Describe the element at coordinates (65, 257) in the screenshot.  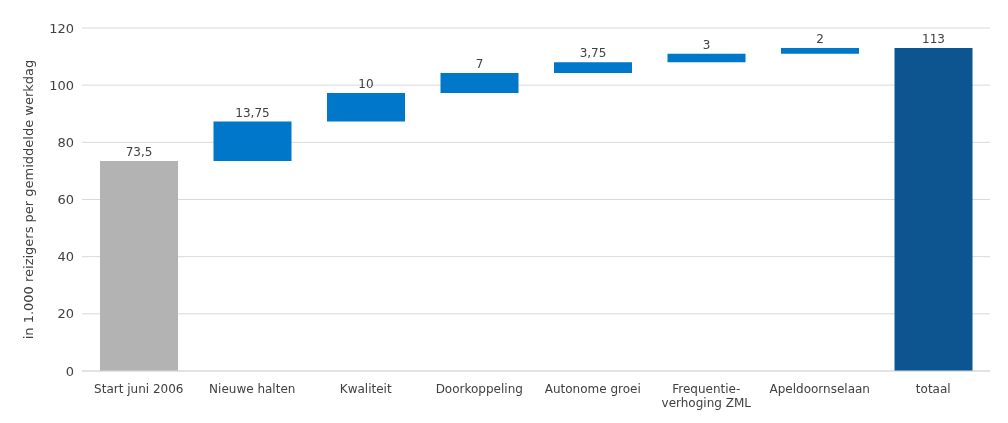
I see `y-tick-label: 40` at that location.